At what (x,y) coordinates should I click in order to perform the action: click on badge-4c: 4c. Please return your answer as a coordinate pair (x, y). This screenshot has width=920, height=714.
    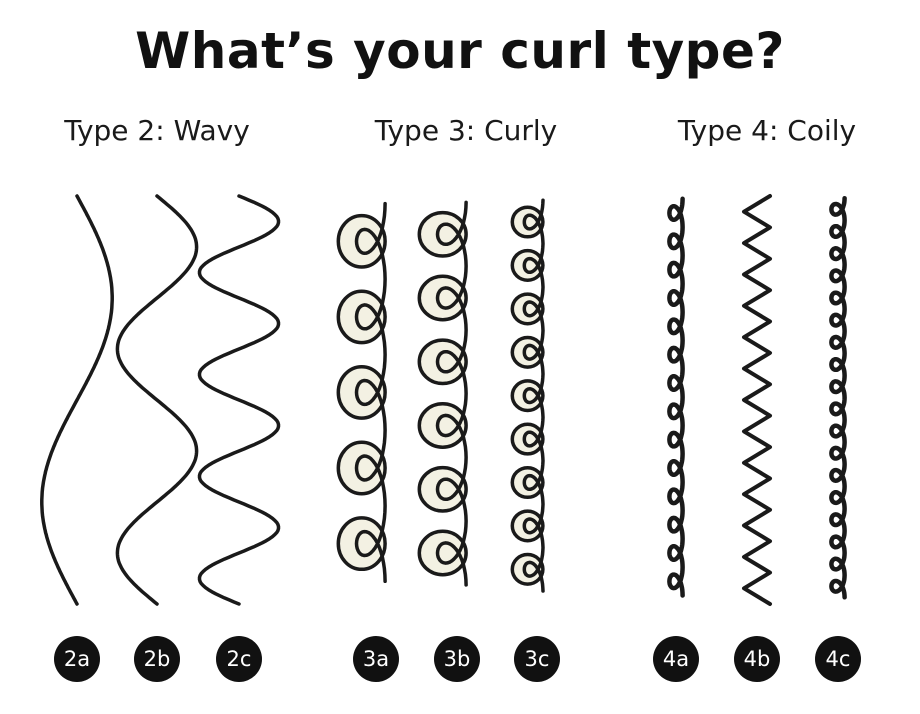
    Looking at the image, I should click on (838, 659).